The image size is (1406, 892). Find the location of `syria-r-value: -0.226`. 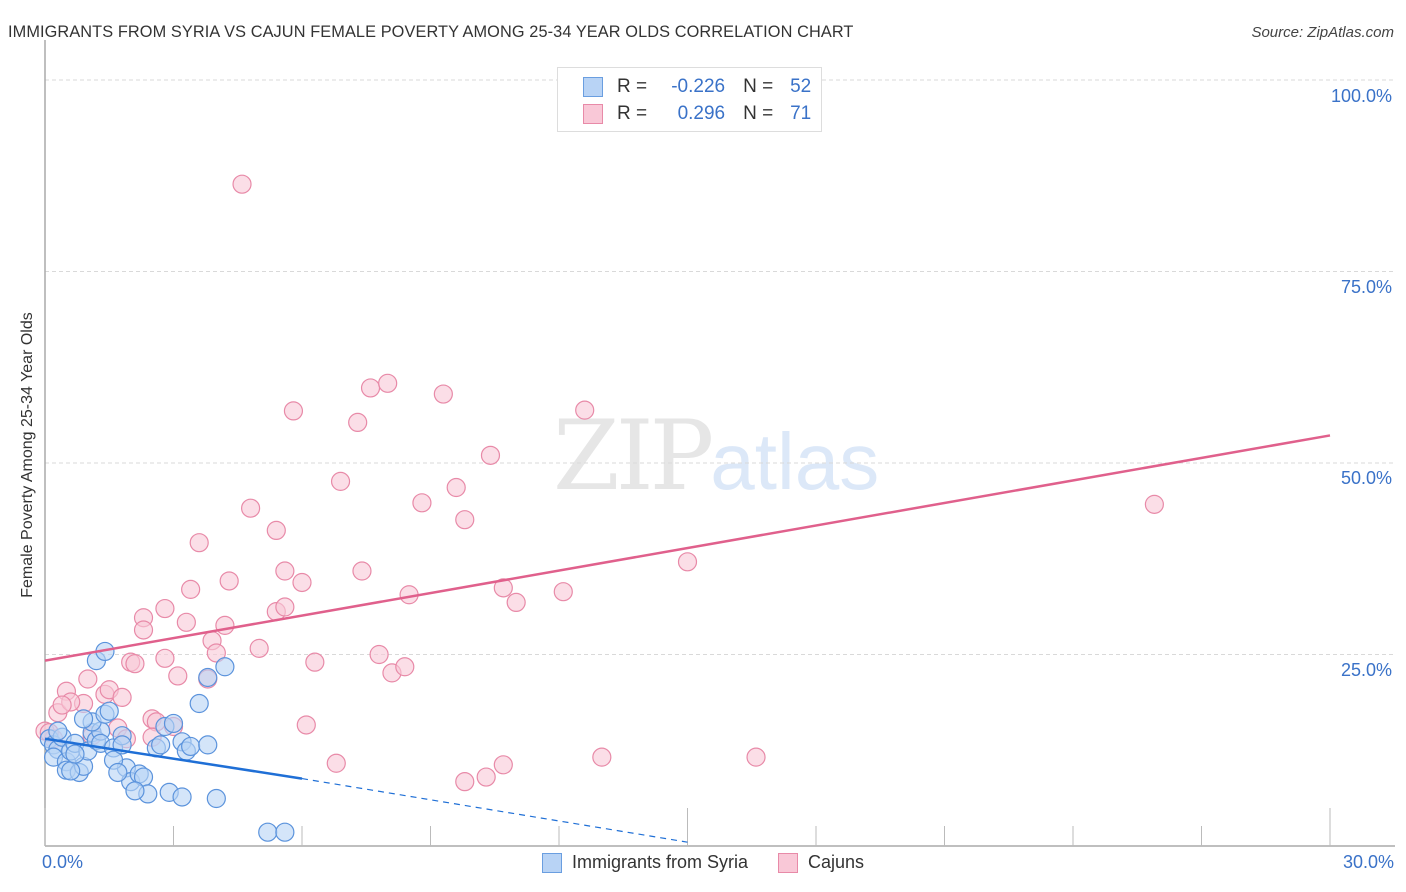

syria-r-value: -0.226 is located at coordinates (698, 86).